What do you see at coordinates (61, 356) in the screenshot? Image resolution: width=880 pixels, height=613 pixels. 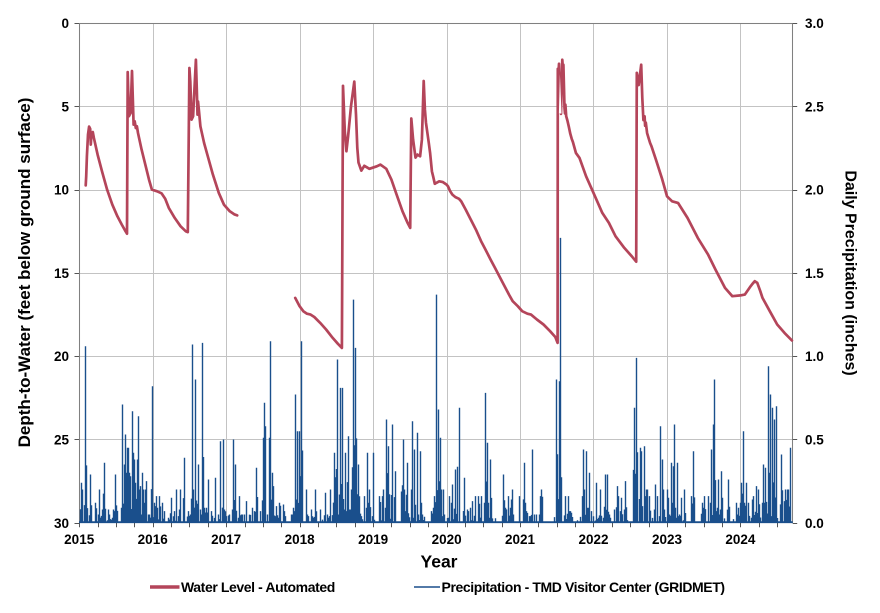 I see `svg-text: 20` at bounding box center [61, 356].